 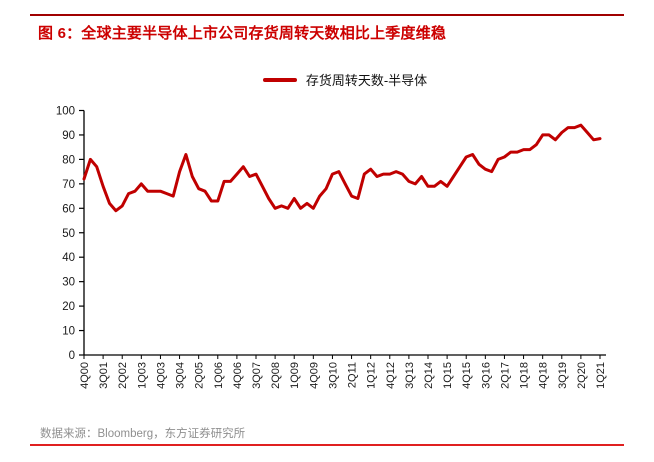 I want to click on svg-text: 2Q05, so click(x=200, y=375).